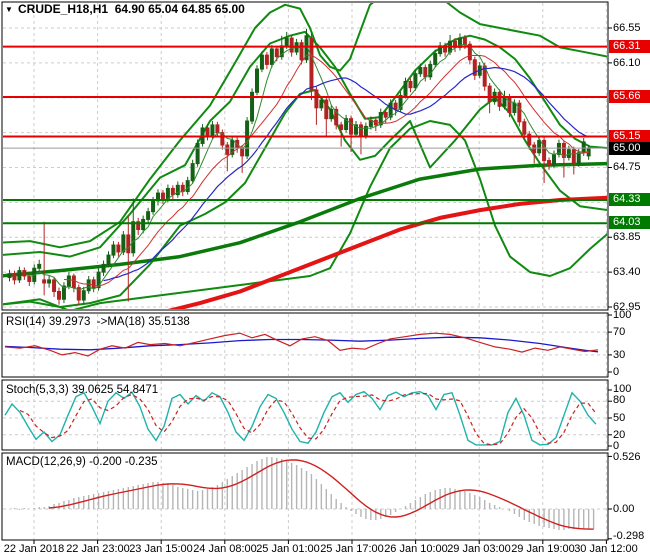 This screenshot has width=650, height=560. Describe the element at coordinates (619, 435) in the screenshot. I see `stoch-axis-tick: 20` at that location.